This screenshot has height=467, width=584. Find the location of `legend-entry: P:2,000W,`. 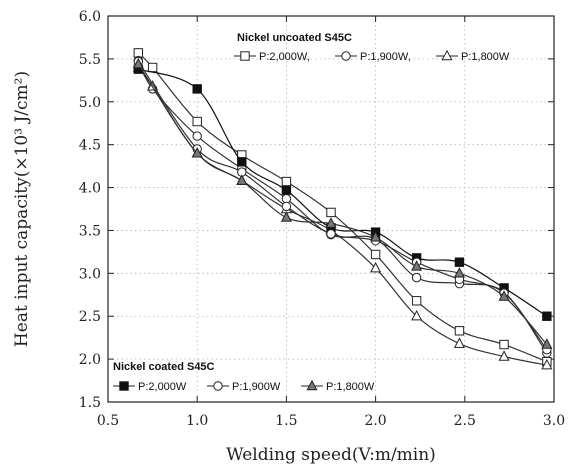

legend-entry: P:2,000W, is located at coordinates (272, 57).